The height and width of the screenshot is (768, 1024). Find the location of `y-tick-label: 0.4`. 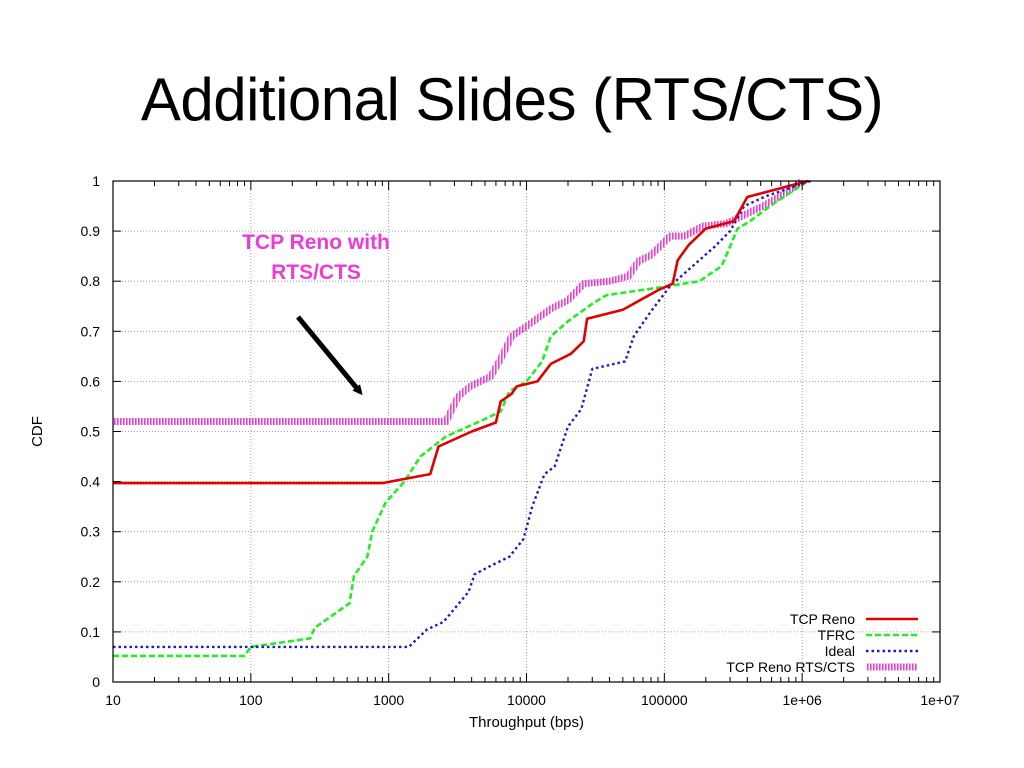

y-tick-label: 0.4 is located at coordinates (91, 482).